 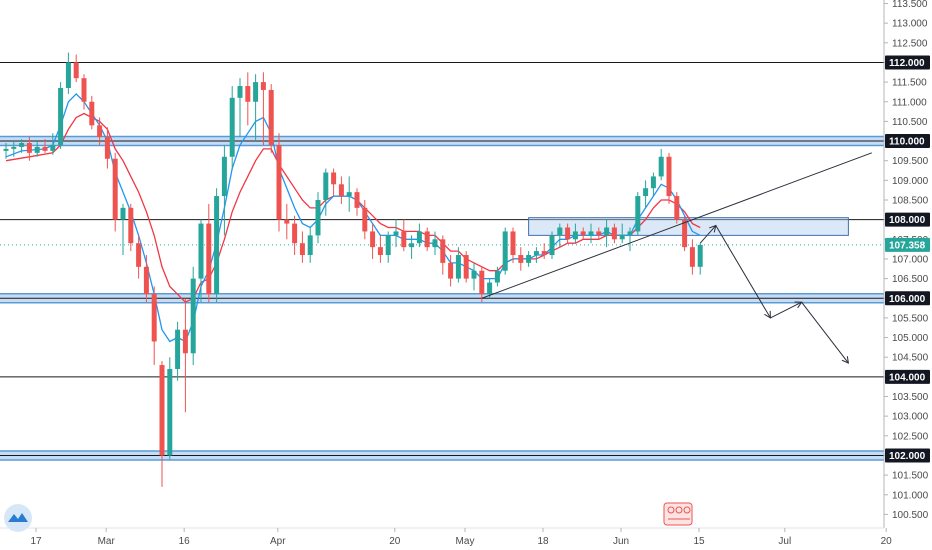 What do you see at coordinates (784, 541) in the screenshot?
I see `x-tick-label: Jul` at bounding box center [784, 541].